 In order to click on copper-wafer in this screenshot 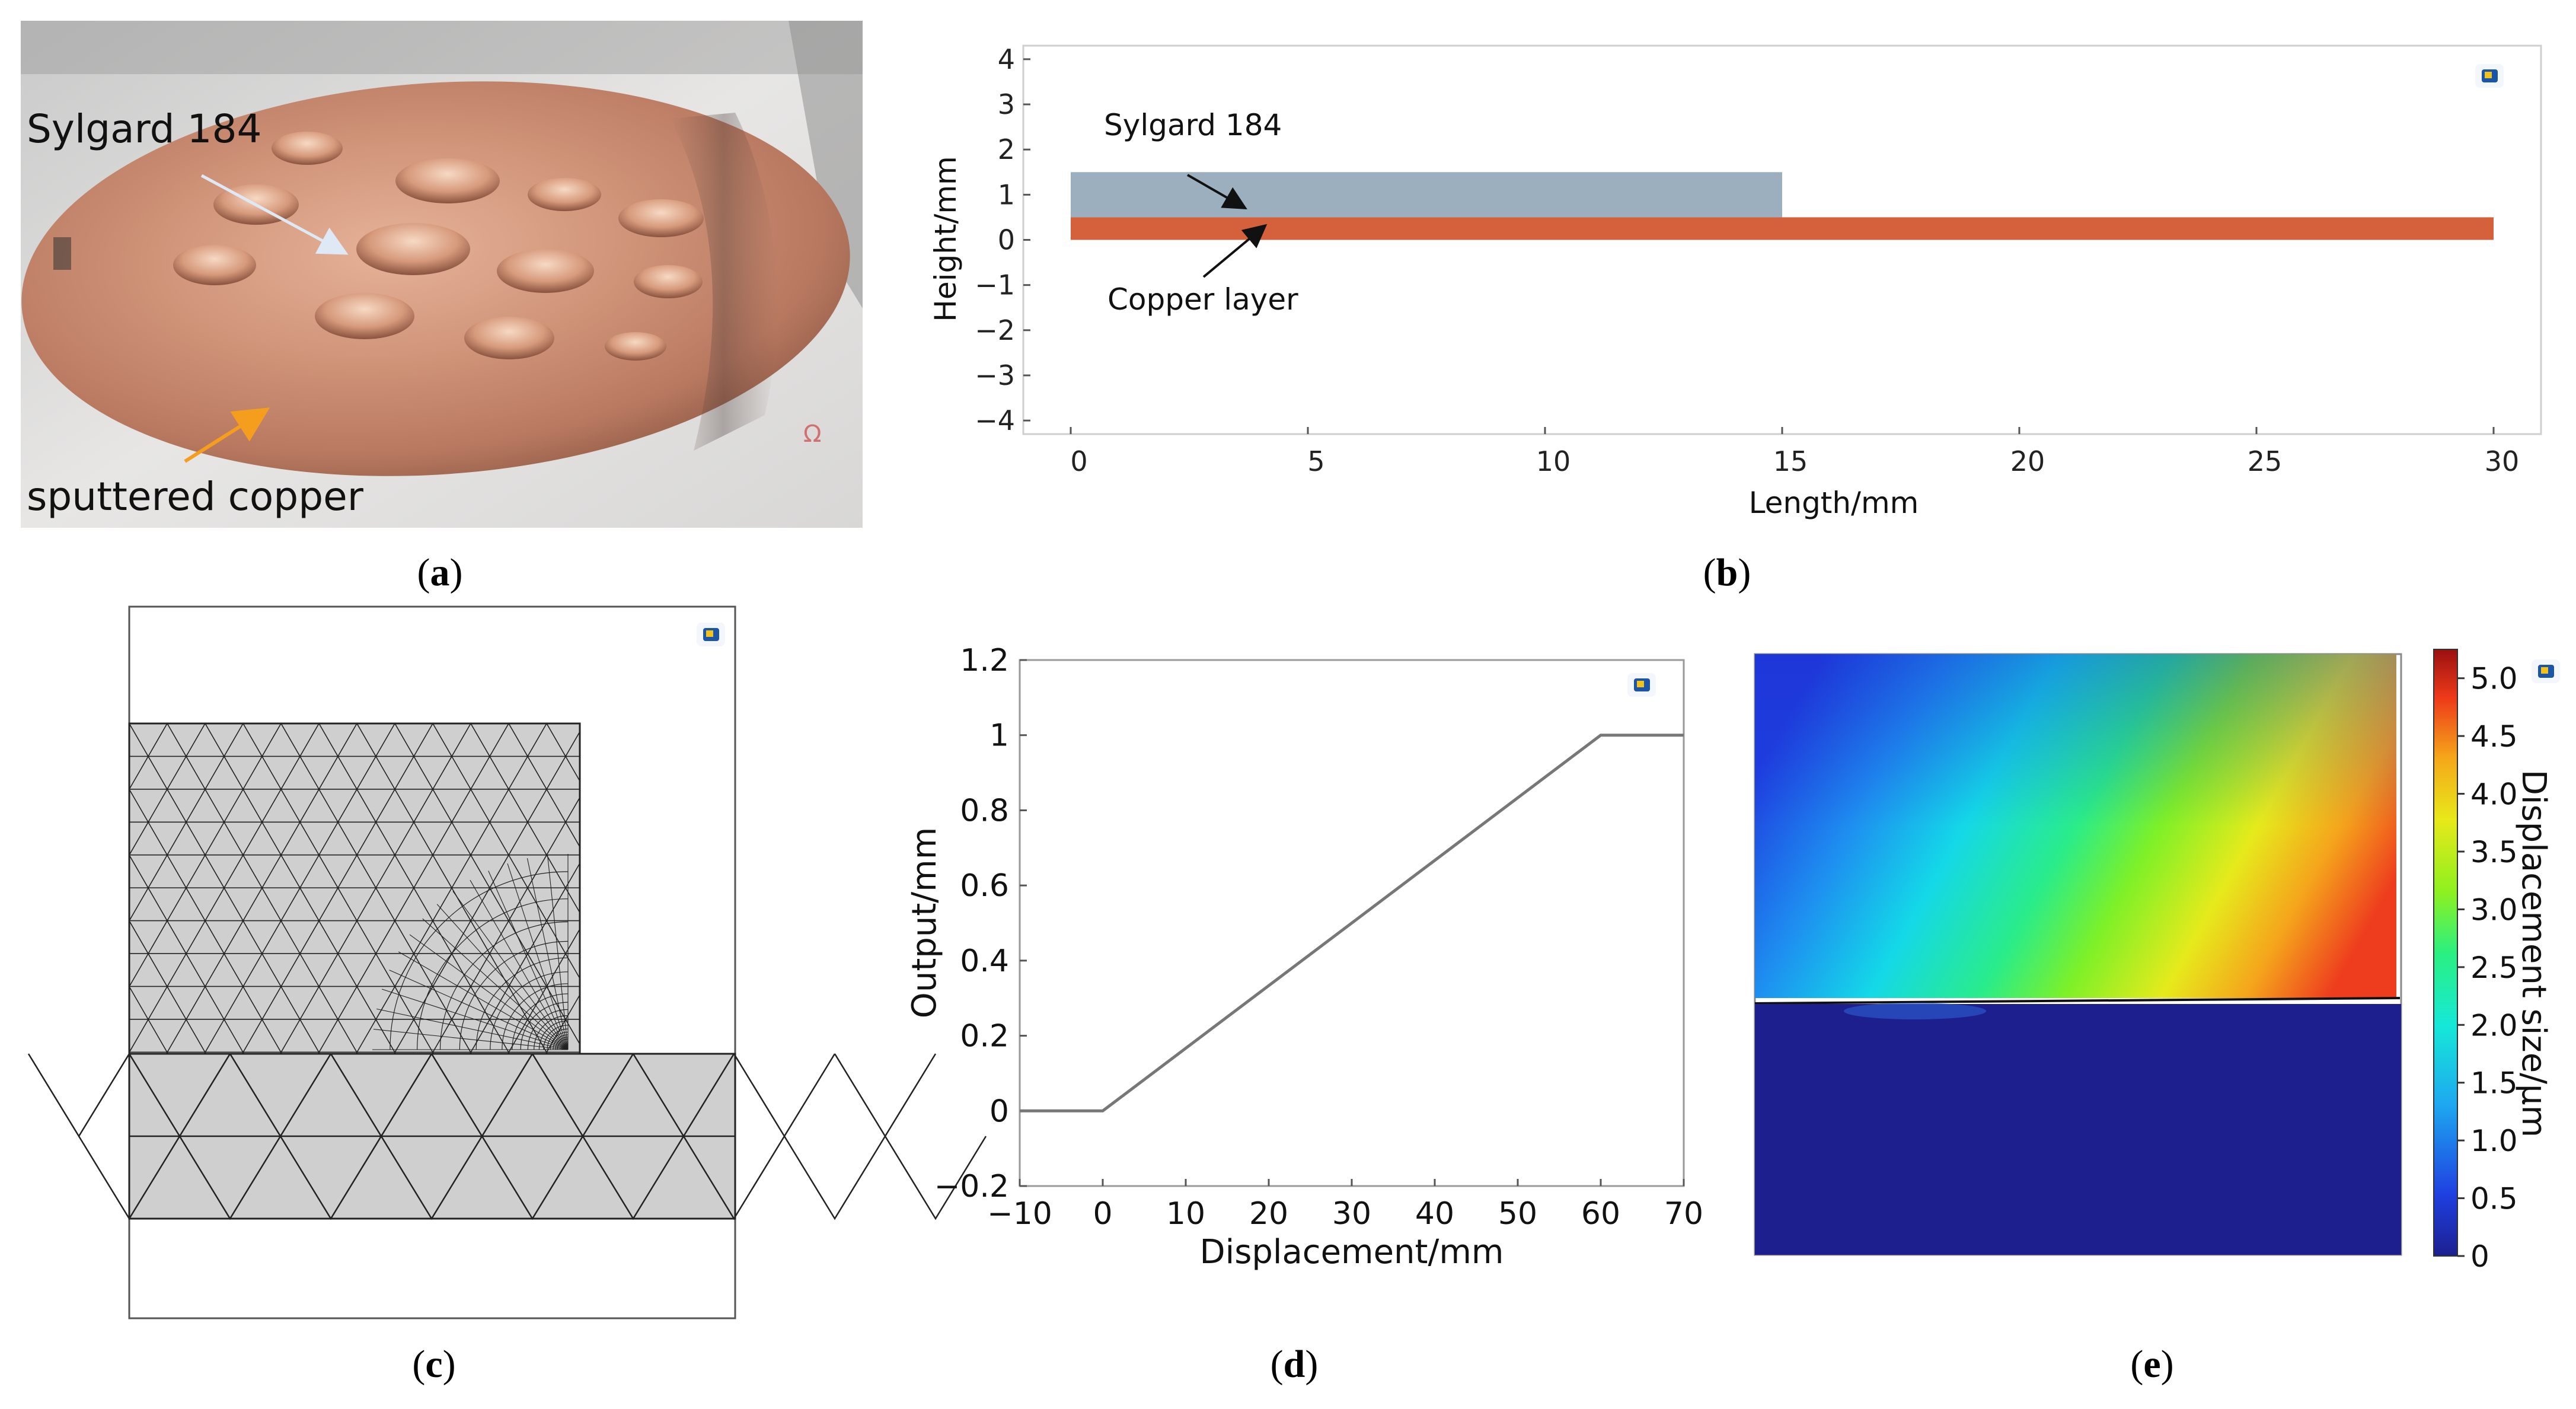, I will do `click(435, 278)`.